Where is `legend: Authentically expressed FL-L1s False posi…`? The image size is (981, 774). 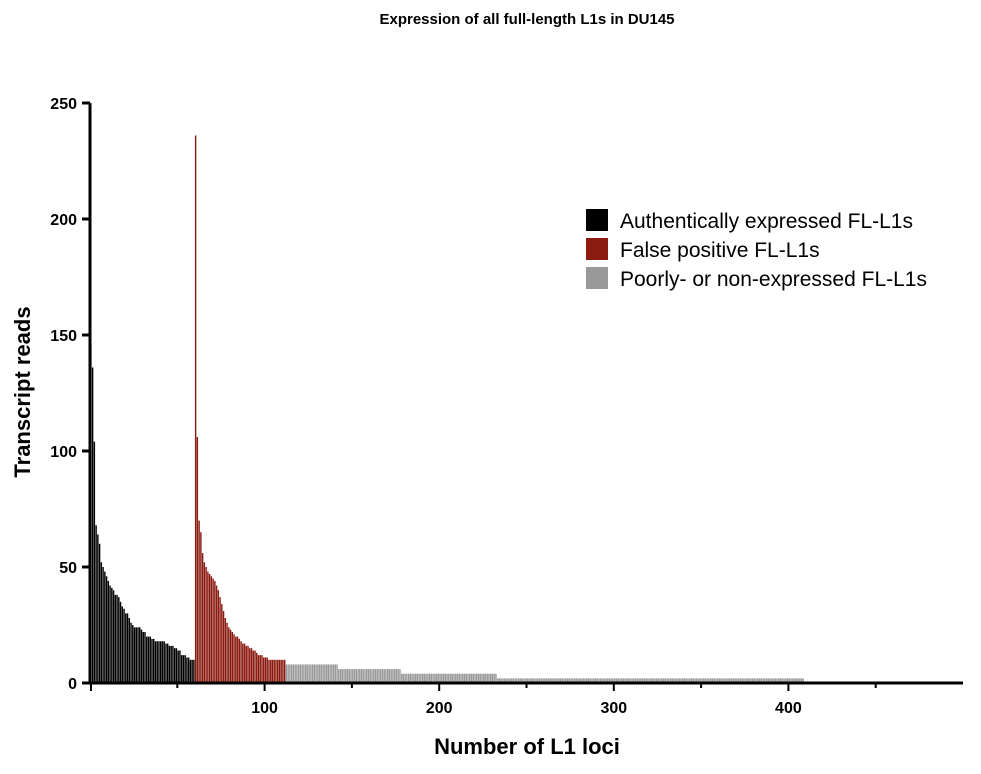 legend: Authentically expressed FL-L1s False posi… is located at coordinates (756, 250).